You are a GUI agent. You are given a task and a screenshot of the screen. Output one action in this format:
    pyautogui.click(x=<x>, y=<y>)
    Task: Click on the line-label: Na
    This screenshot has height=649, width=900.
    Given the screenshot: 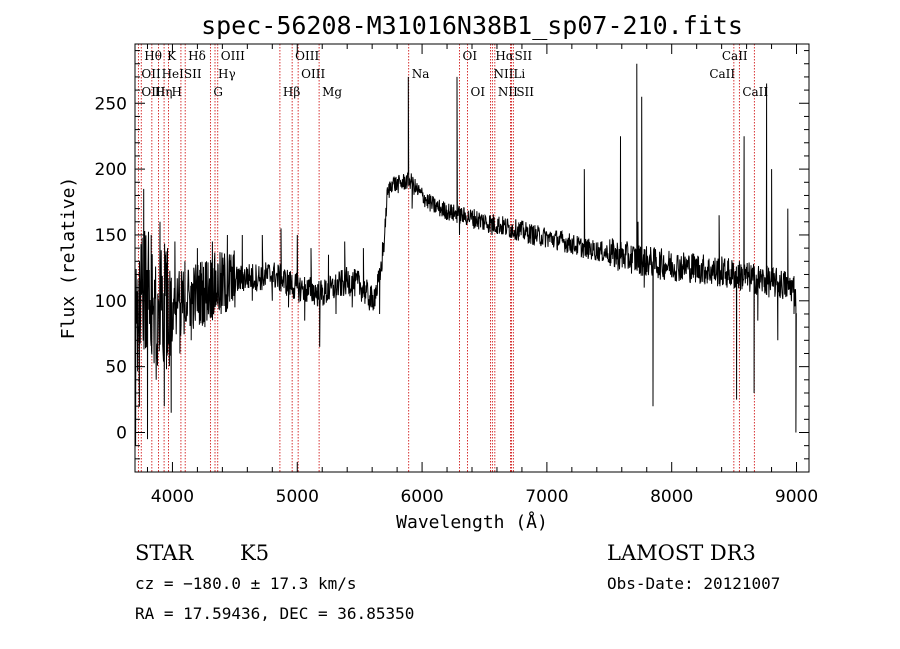 What is the action you would take?
    pyautogui.click(x=421, y=74)
    